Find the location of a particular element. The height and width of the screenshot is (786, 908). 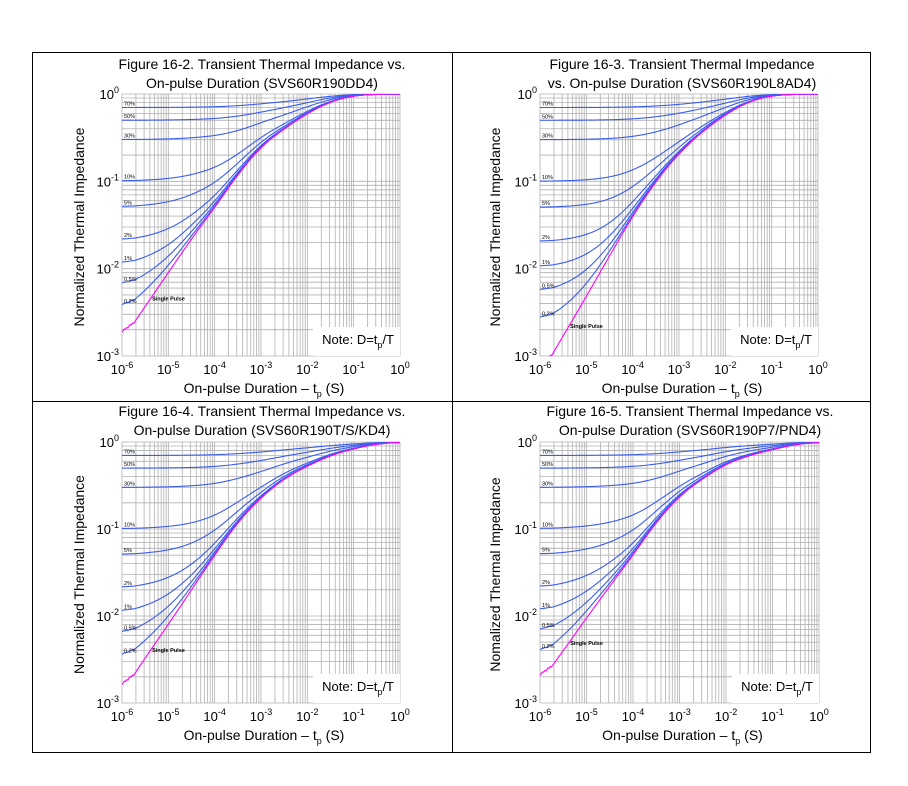

x-tick-label: 10⁻³ is located at coordinates (679, 715).